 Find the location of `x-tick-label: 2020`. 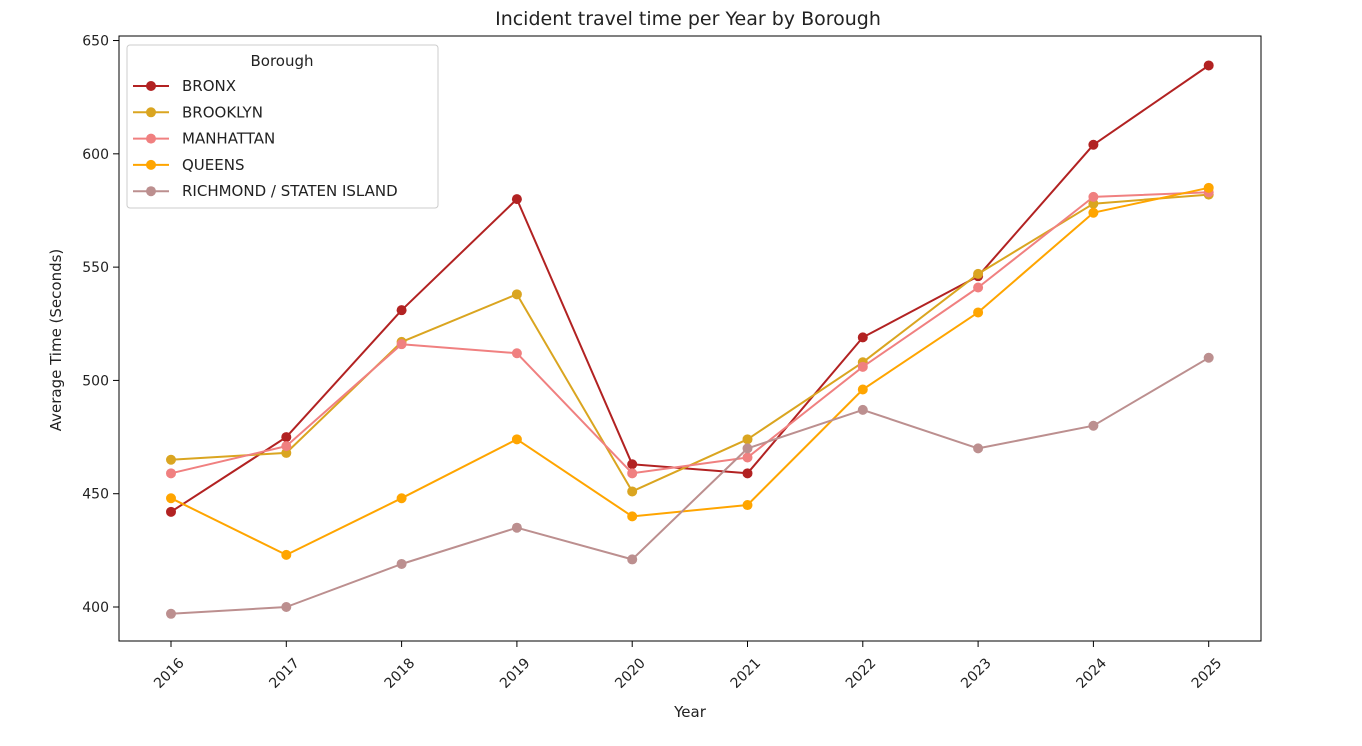

x-tick-label: 2020 is located at coordinates (630, 673).